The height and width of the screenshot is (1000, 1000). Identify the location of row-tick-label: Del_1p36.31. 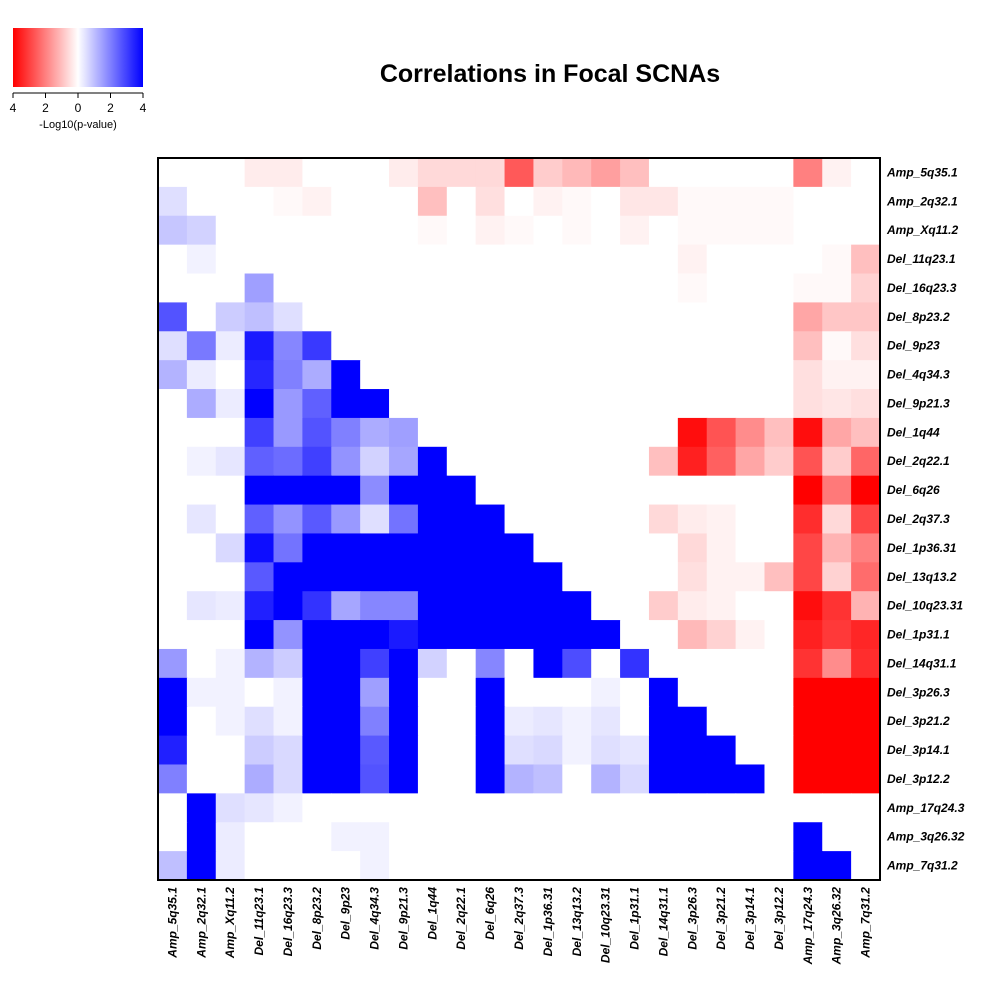
(922, 548).